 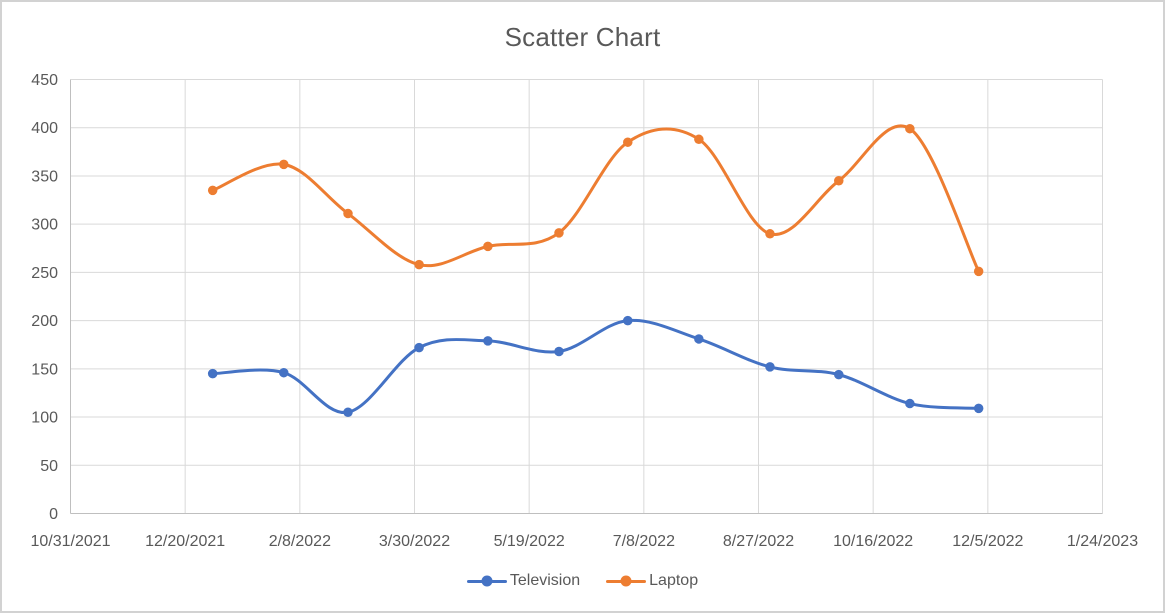 What do you see at coordinates (44, 321) in the screenshot?
I see `y-tick-label: 200` at bounding box center [44, 321].